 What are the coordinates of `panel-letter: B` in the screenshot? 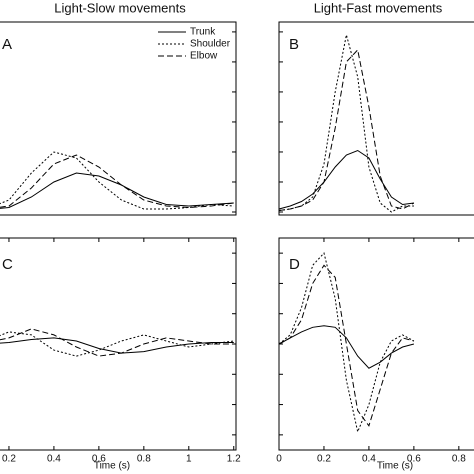 It's located at (294, 44).